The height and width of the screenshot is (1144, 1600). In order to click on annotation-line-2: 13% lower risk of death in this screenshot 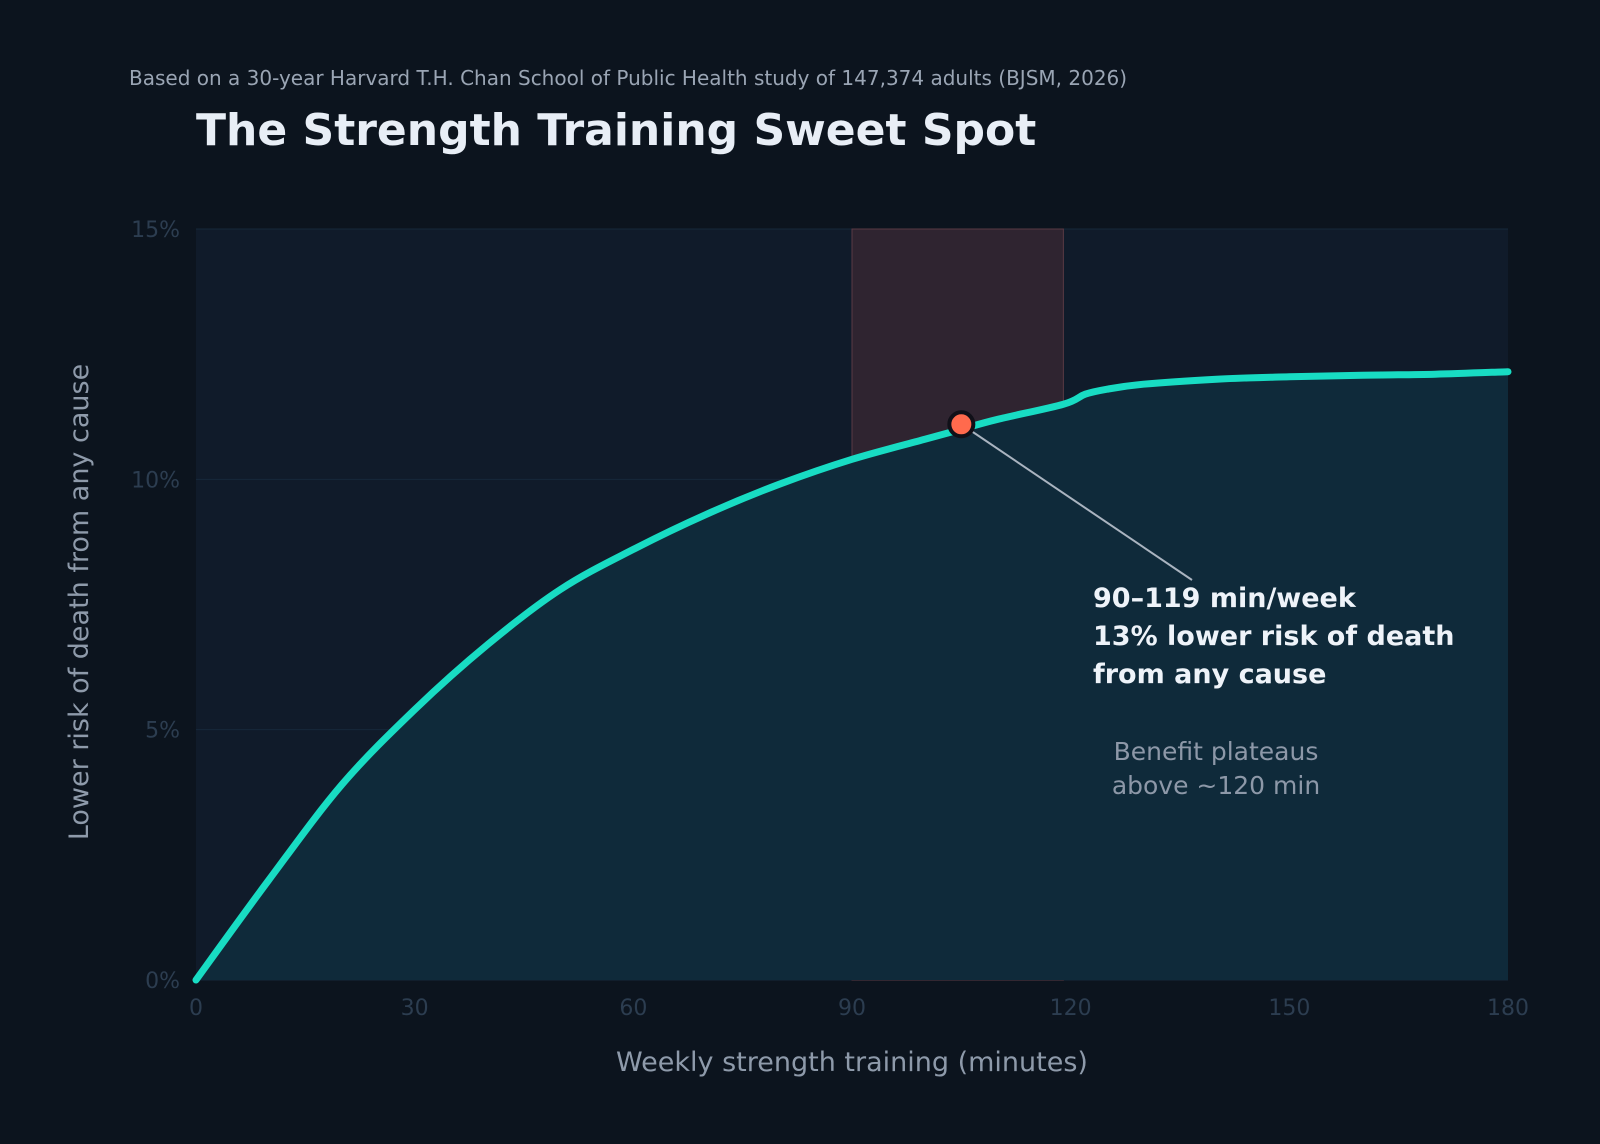, I will do `click(1273, 636)`.